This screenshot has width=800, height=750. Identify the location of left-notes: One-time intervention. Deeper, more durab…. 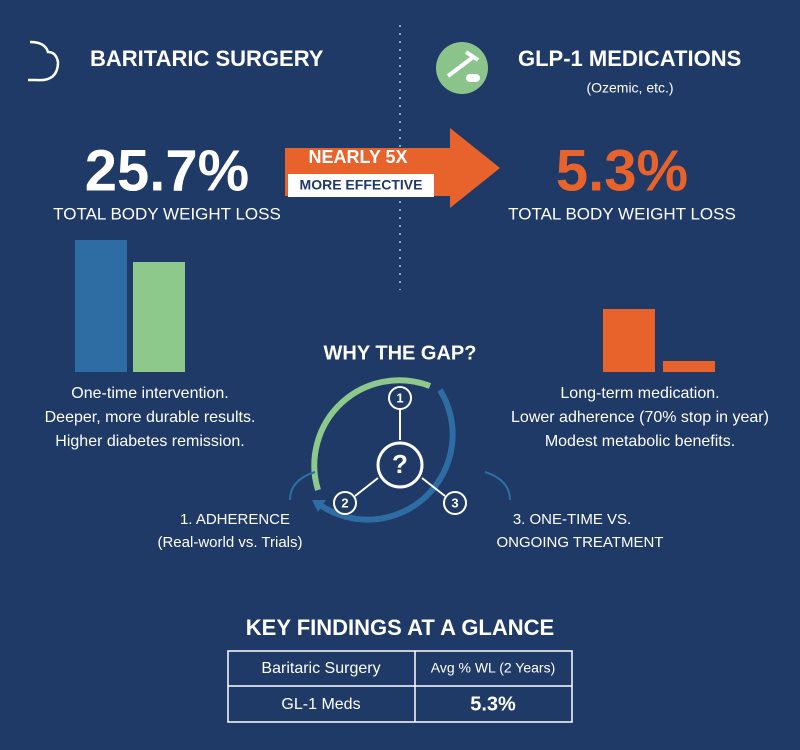
(150, 417).